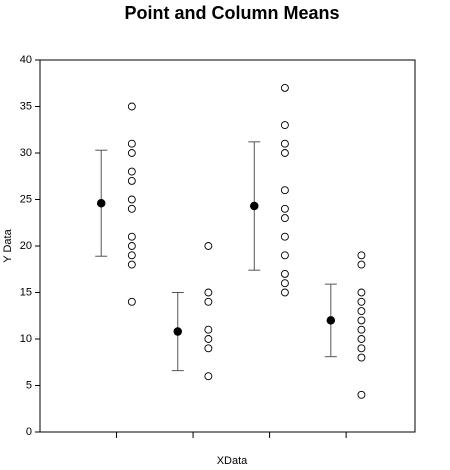 Image resolution: width=450 pixels, height=470 pixels. Describe the element at coordinates (29, 385) in the screenshot. I see `y-tick-label: 5` at that location.